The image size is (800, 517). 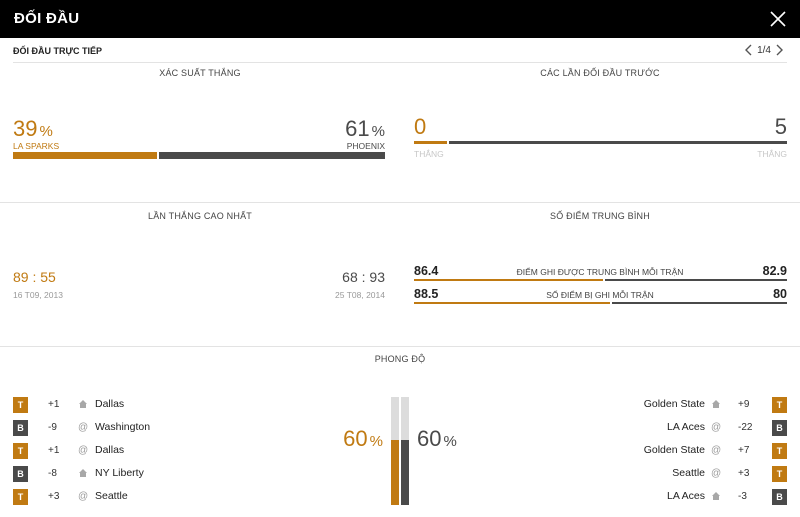 What do you see at coordinates (395, 472) in the screenshot?
I see `home-form-bar-fill` at bounding box center [395, 472].